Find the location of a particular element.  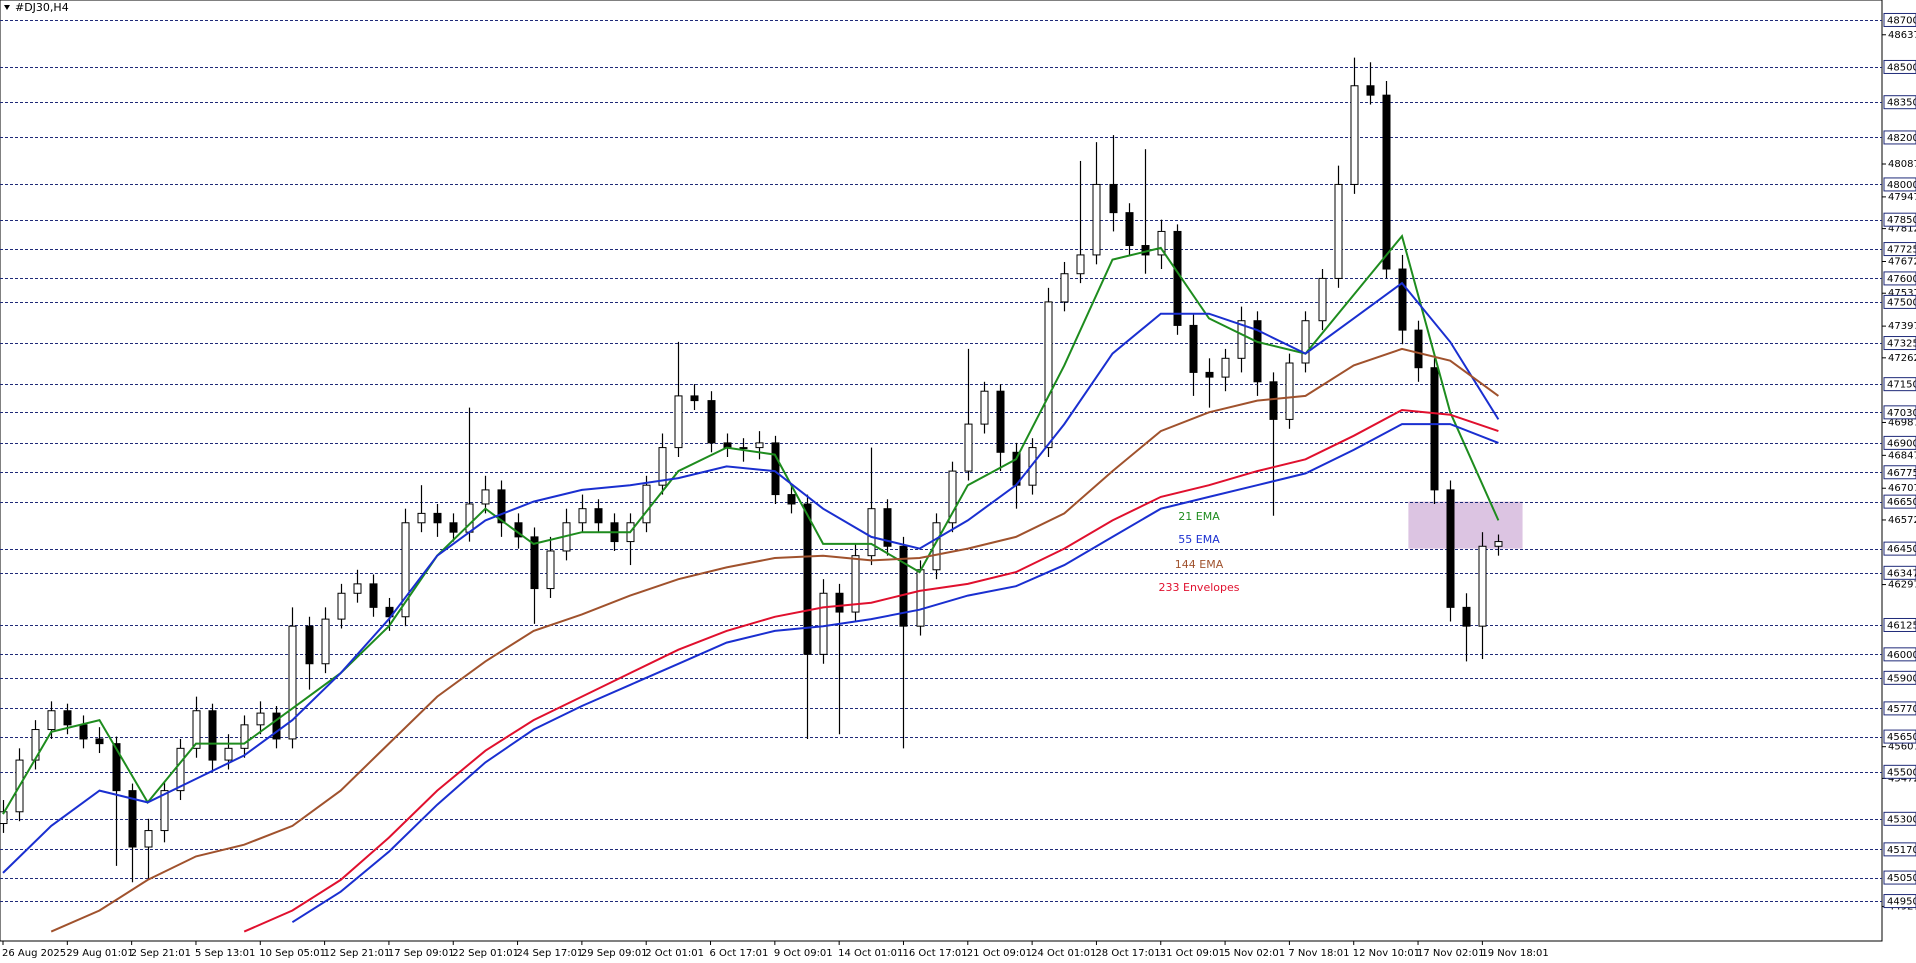

legend-label: 144 EMA is located at coordinates (1199, 564).